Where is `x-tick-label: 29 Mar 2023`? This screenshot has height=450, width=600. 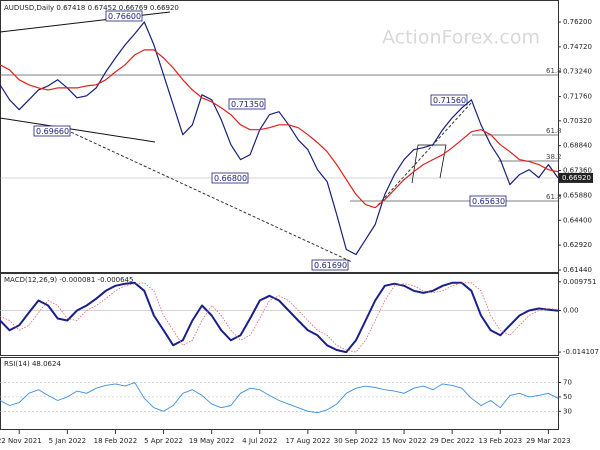
x-tick-label: 29 Mar 2023 is located at coordinates (548, 441).